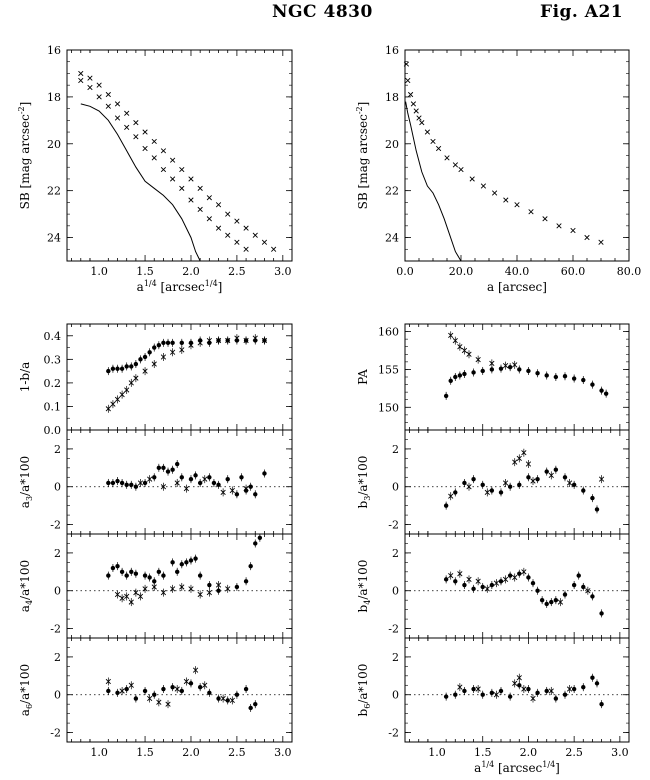 The height and width of the screenshot is (780, 650). Describe the element at coordinates (573, 271) in the screenshot. I see `x-tick-label: 60.0` at that location.